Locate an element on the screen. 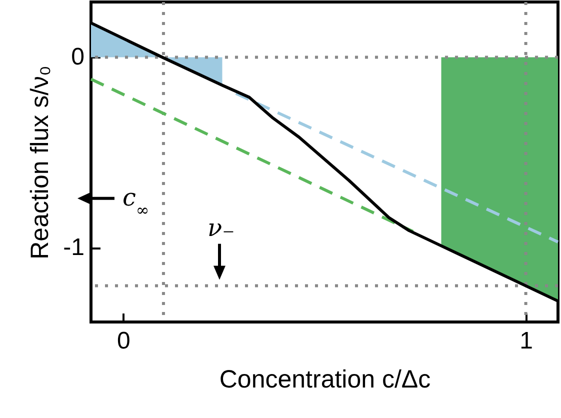 The width and height of the screenshot is (561, 418). y-axis-title: Reaction flux s/ν₀ is located at coordinates (40, 163).